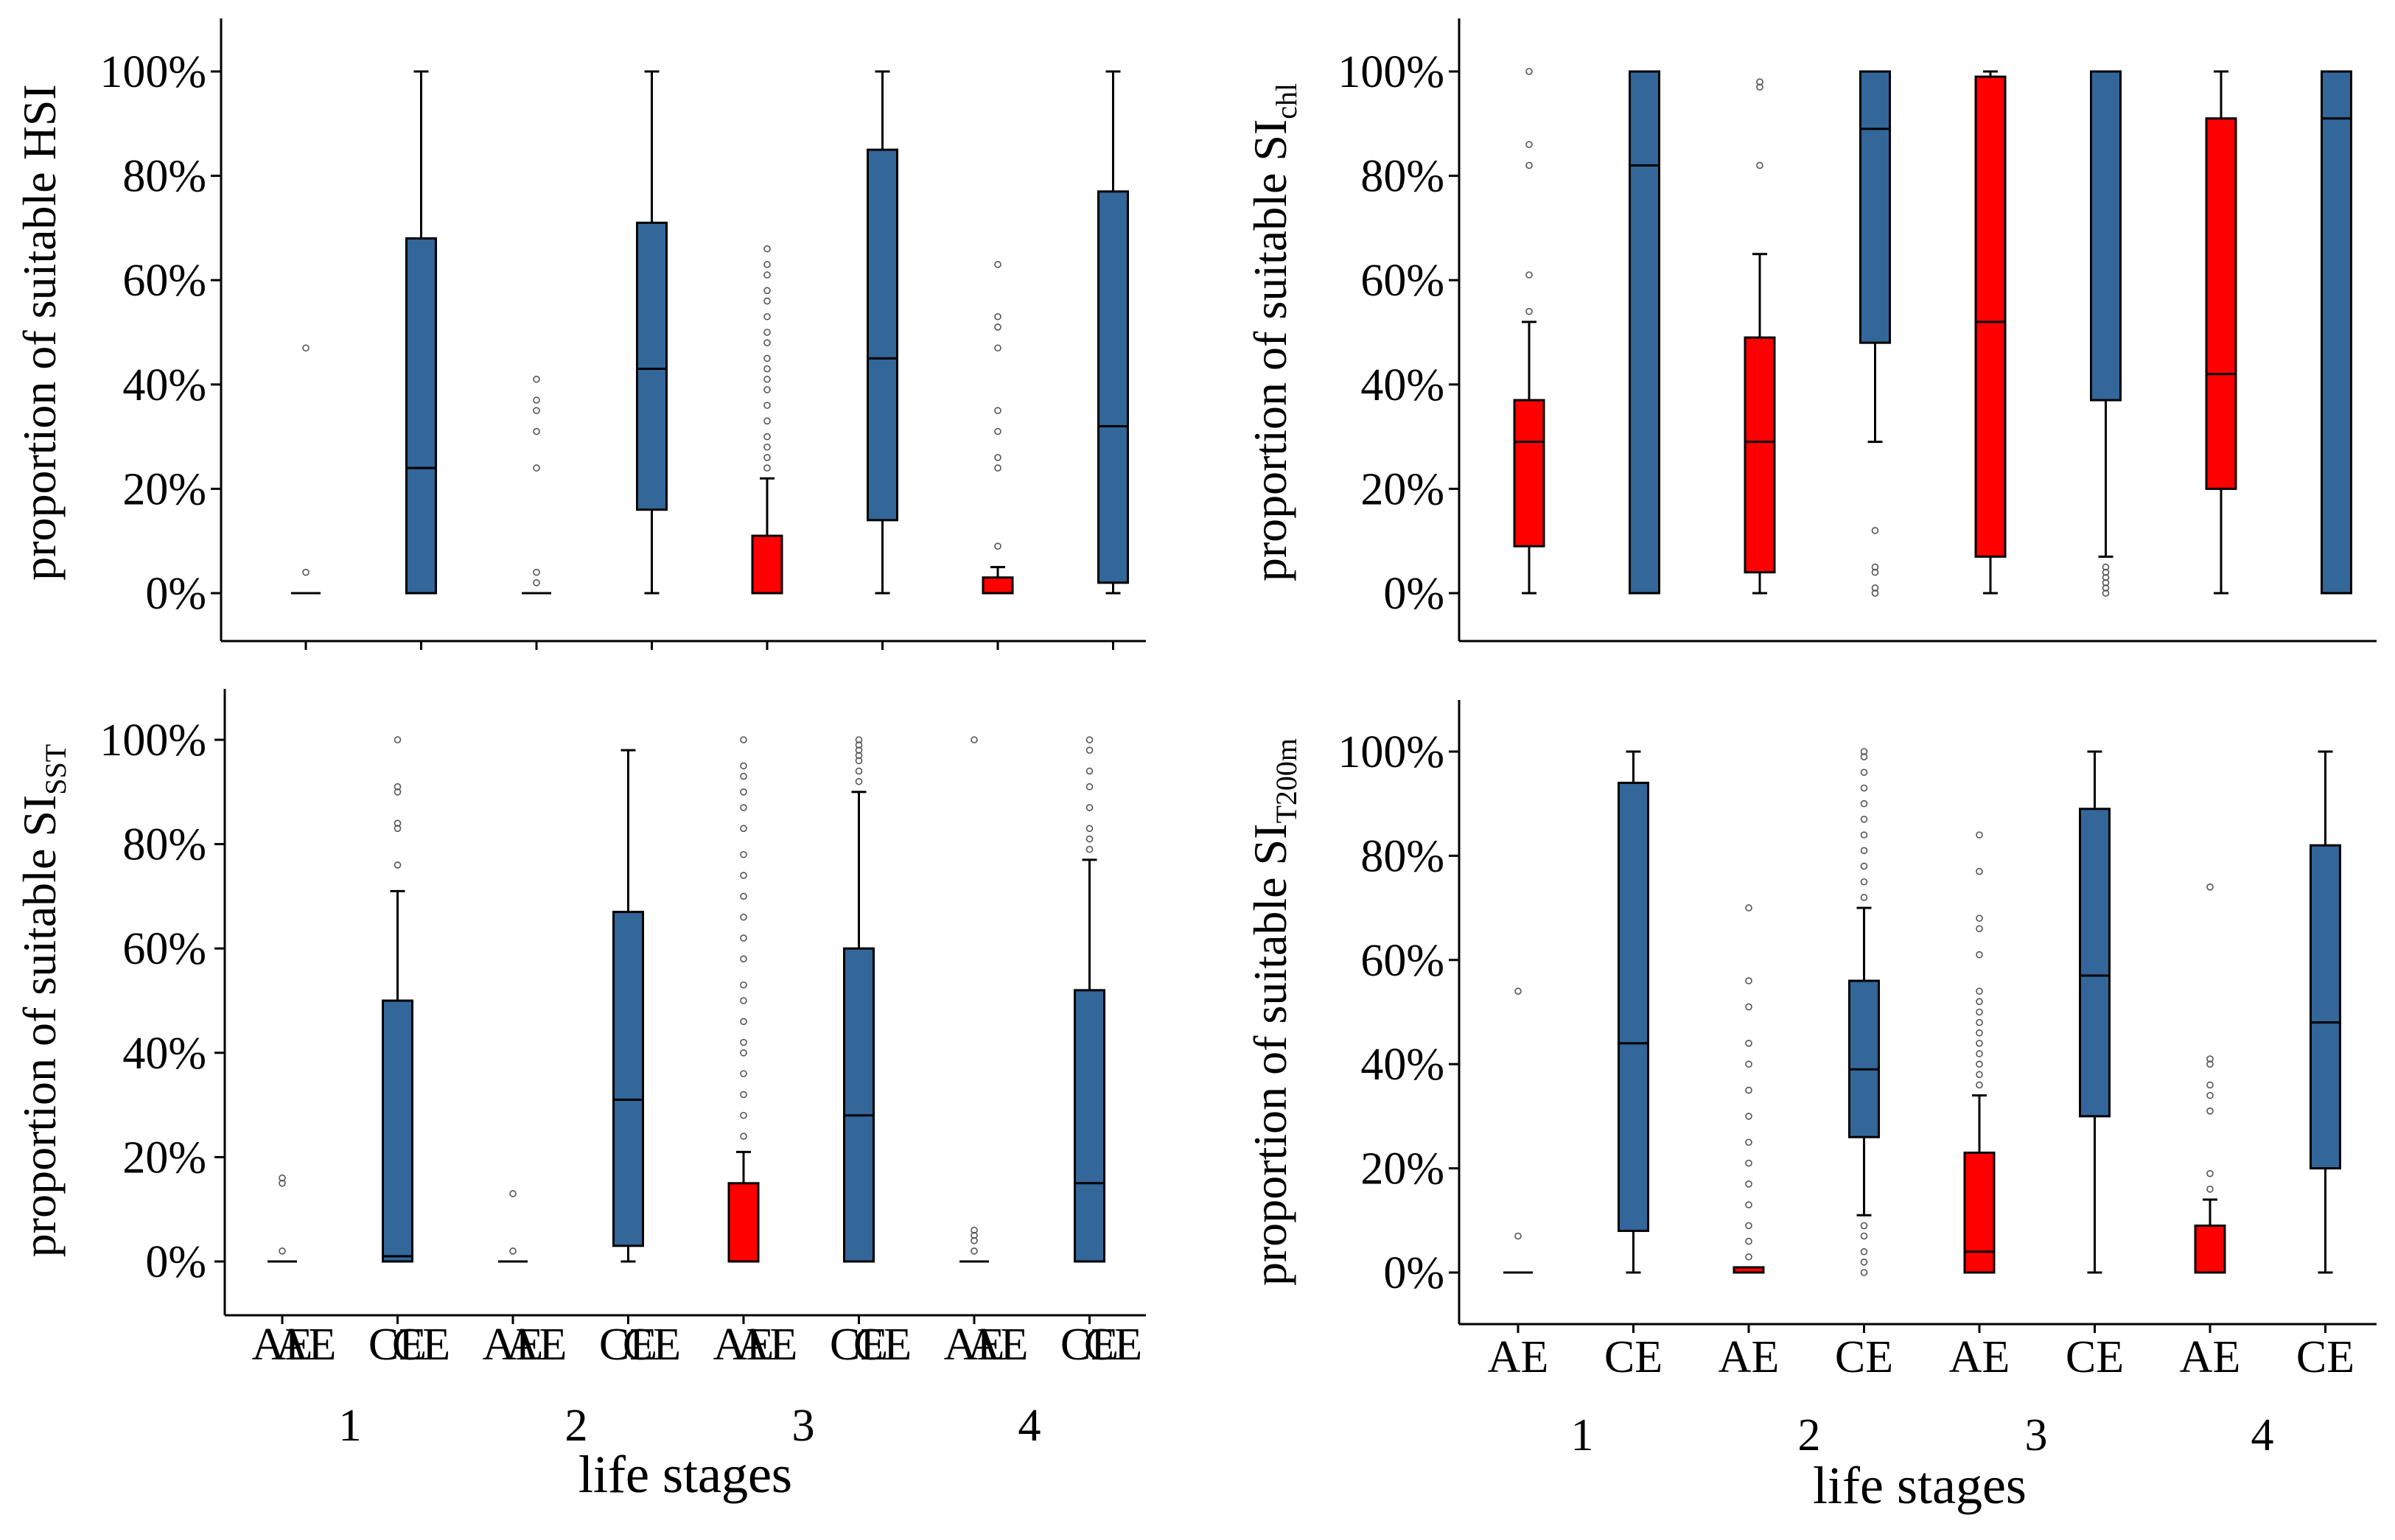 This screenshot has height=1540, width=2395. What do you see at coordinates (1920, 1485) in the screenshot?
I see `x-axis-label: life stages` at bounding box center [1920, 1485].